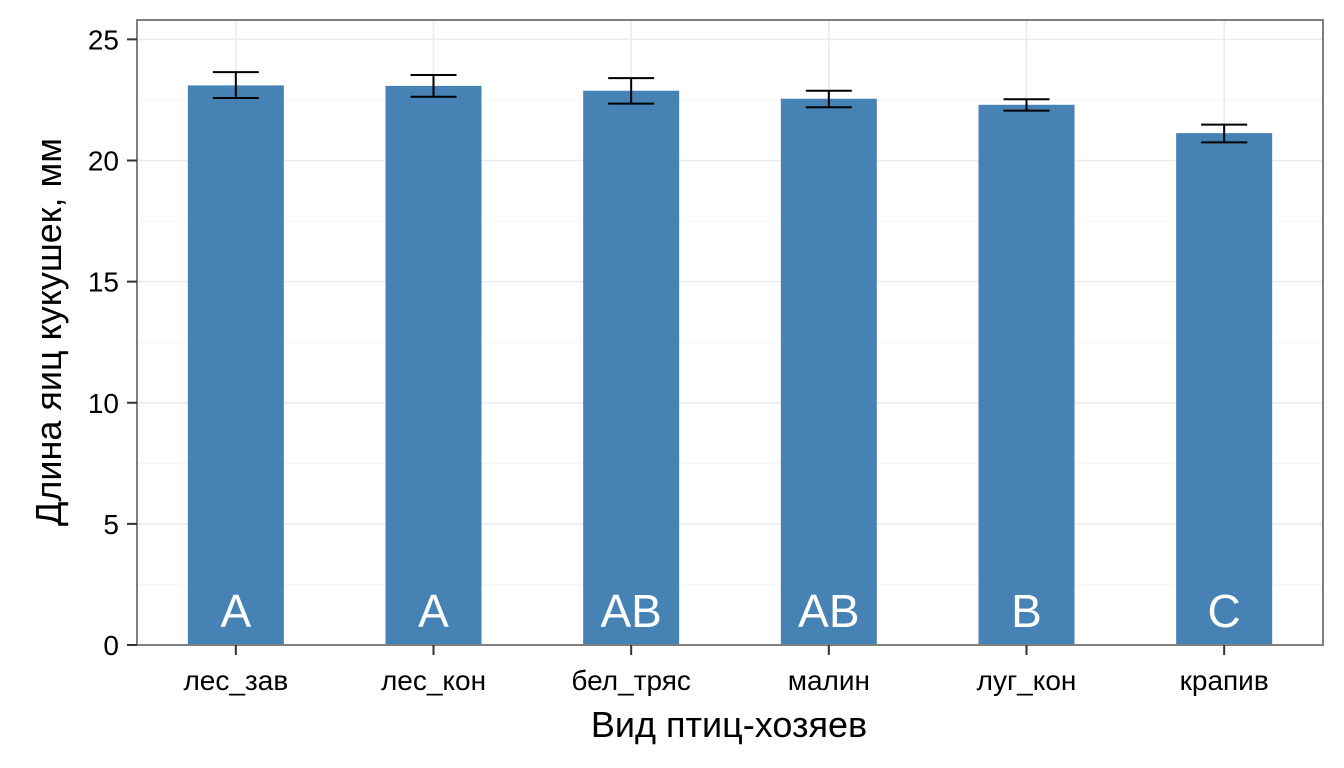 This screenshot has width=1344, height=768. What do you see at coordinates (730, 611) in the screenshot?
I see `bar-group-labels: A A AB AB B C` at bounding box center [730, 611].